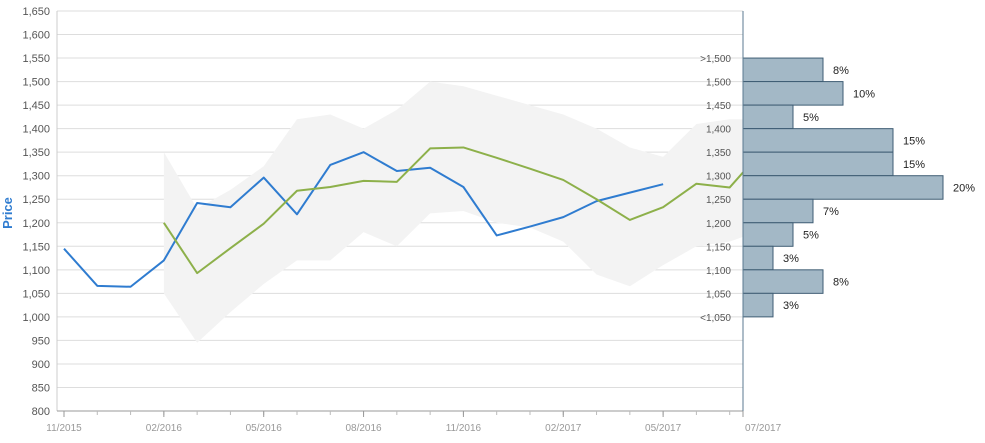 The width and height of the screenshot is (985, 443). Describe the element at coordinates (36, 130) in the screenshot. I see `y-tick-label: 1,400` at that location.